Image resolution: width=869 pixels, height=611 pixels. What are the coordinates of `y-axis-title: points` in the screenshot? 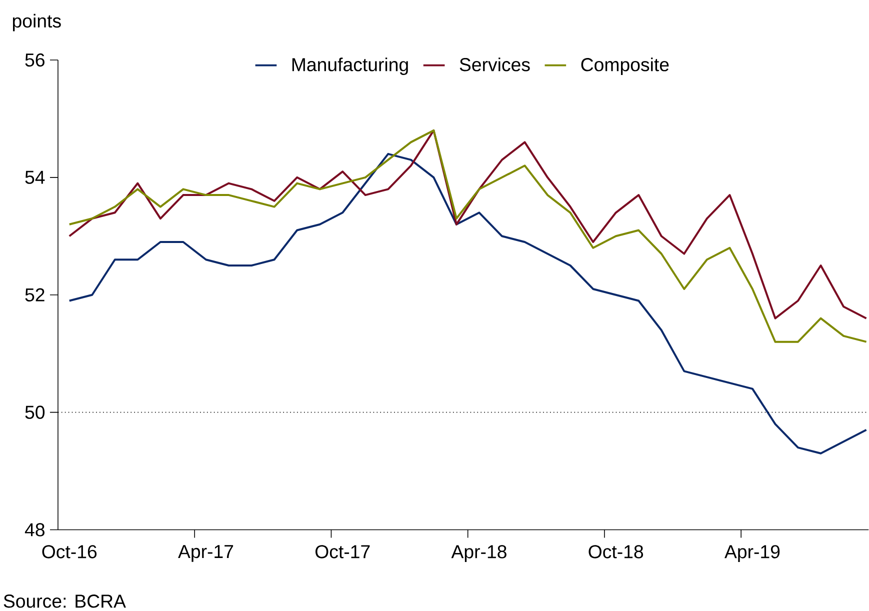 It's located at (36, 23).